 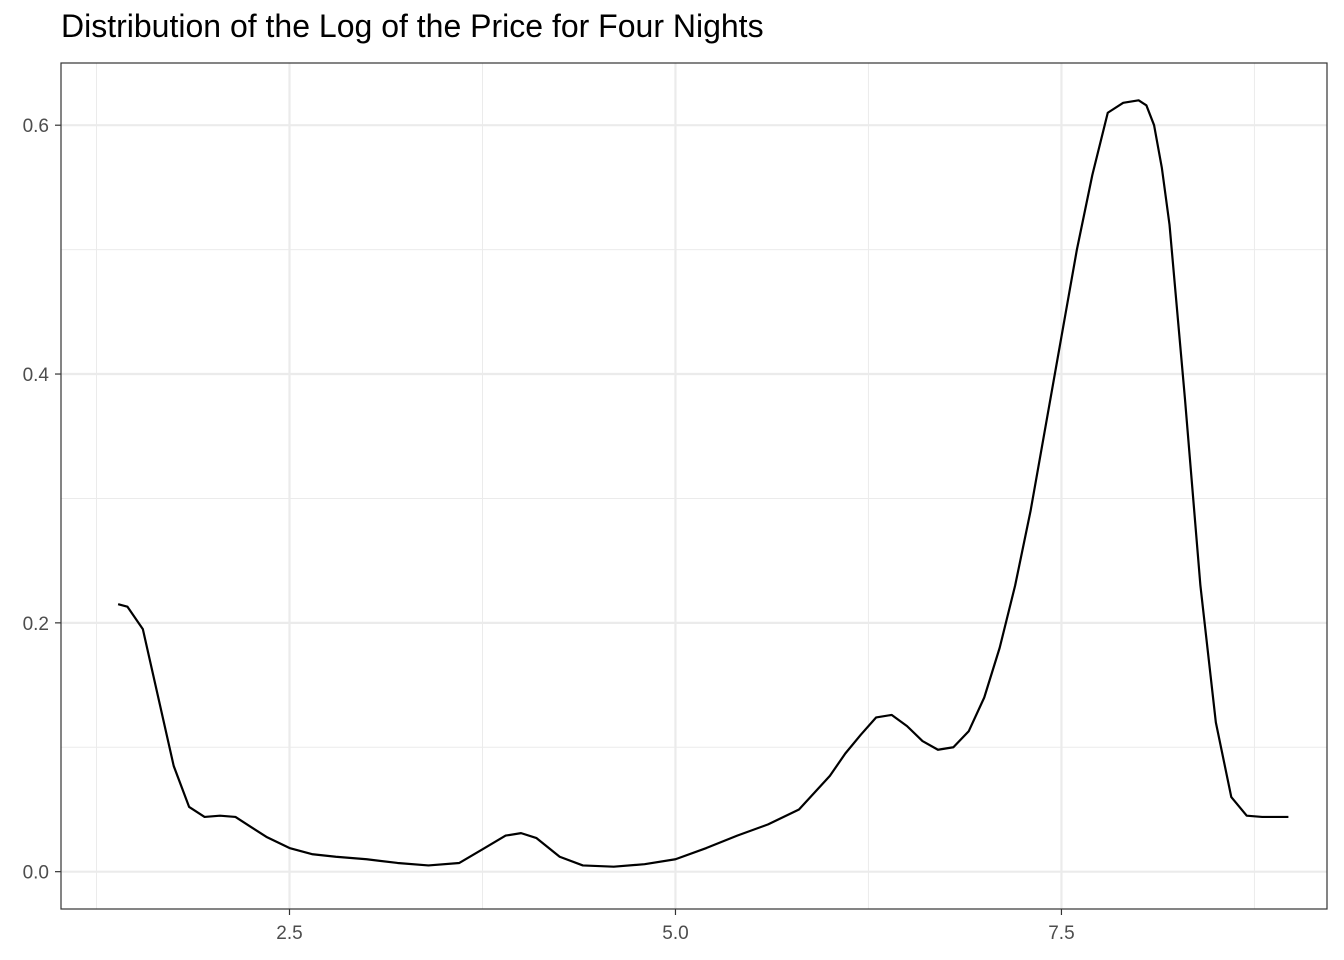 I want to click on x-tick-label: 2.5, so click(x=289, y=933).